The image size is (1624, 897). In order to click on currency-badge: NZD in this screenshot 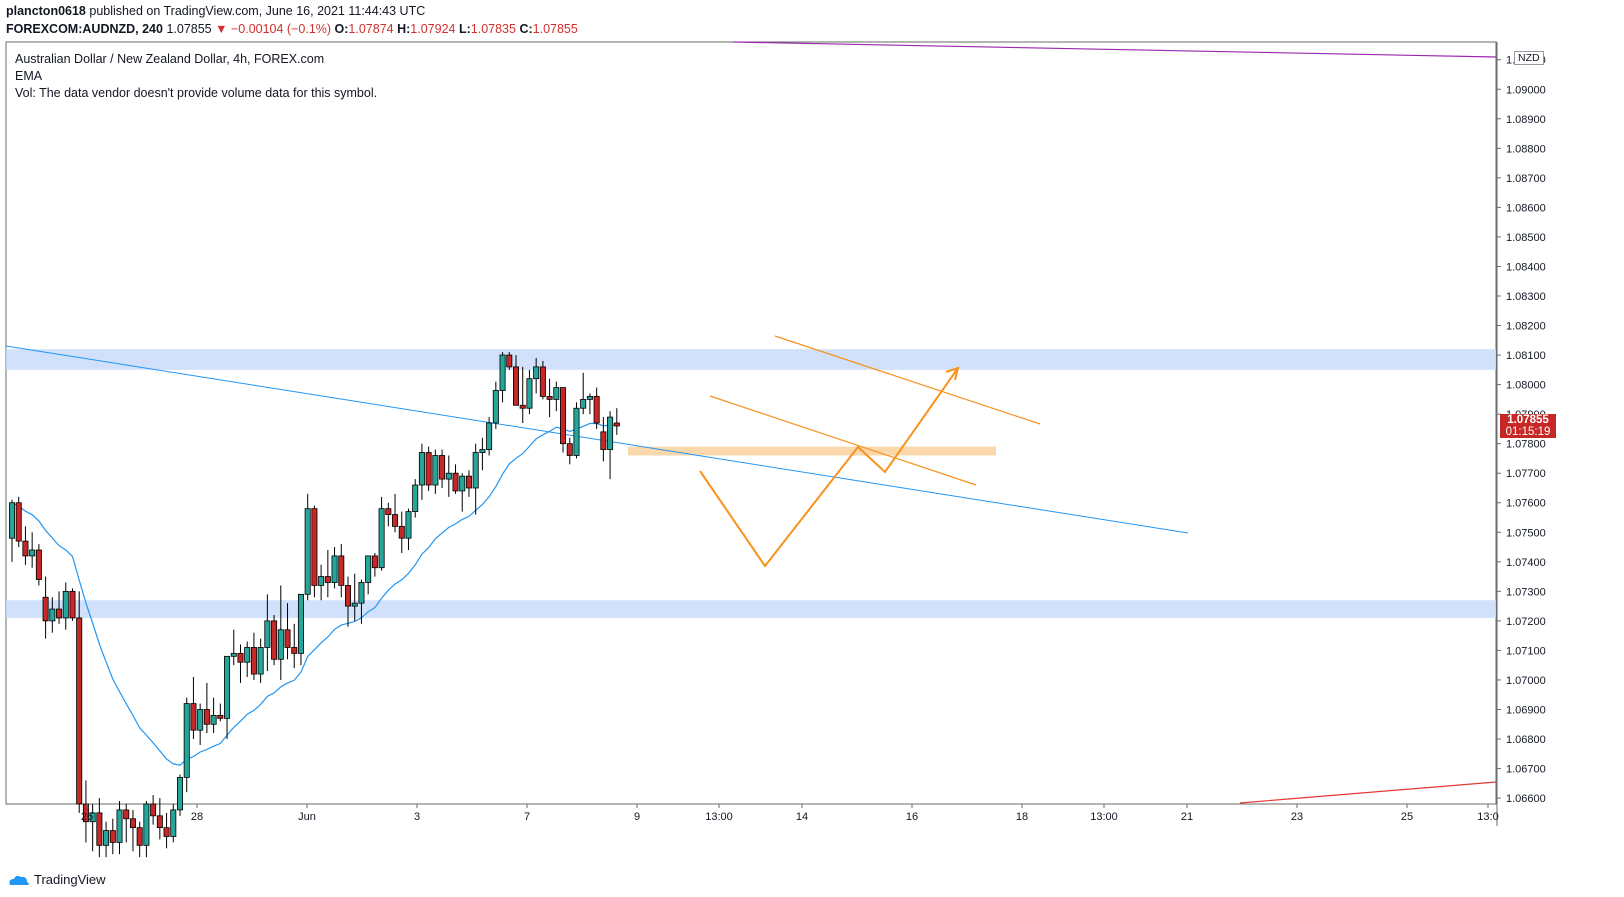, I will do `click(1529, 58)`.